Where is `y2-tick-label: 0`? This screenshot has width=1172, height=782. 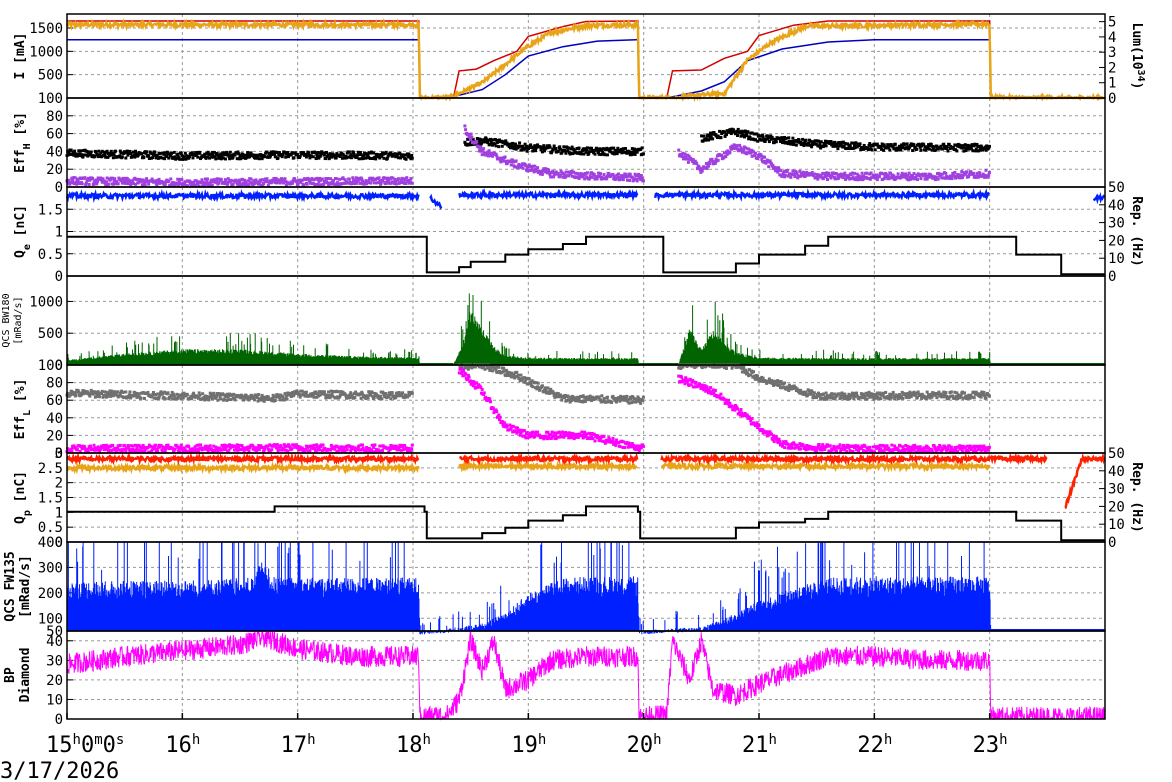
y2-tick-label: 0 is located at coordinates (1112, 277).